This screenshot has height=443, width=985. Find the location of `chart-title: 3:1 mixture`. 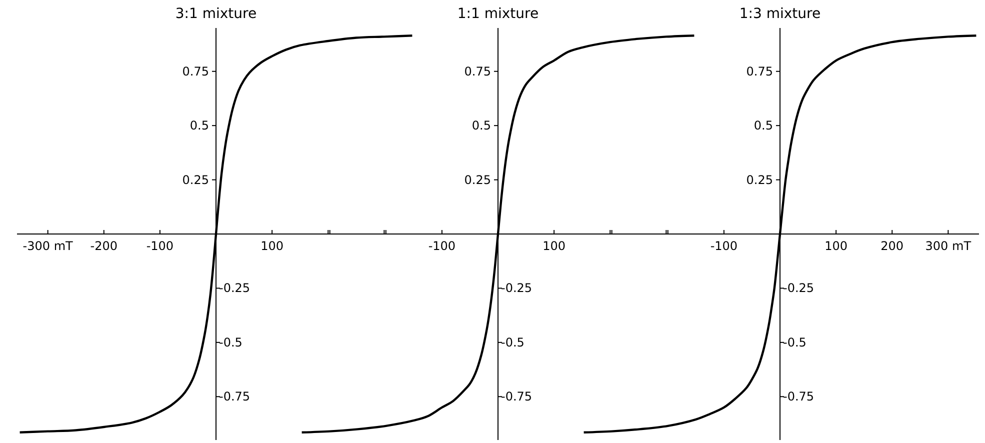

chart-title: 3:1 mixture is located at coordinates (216, 14).